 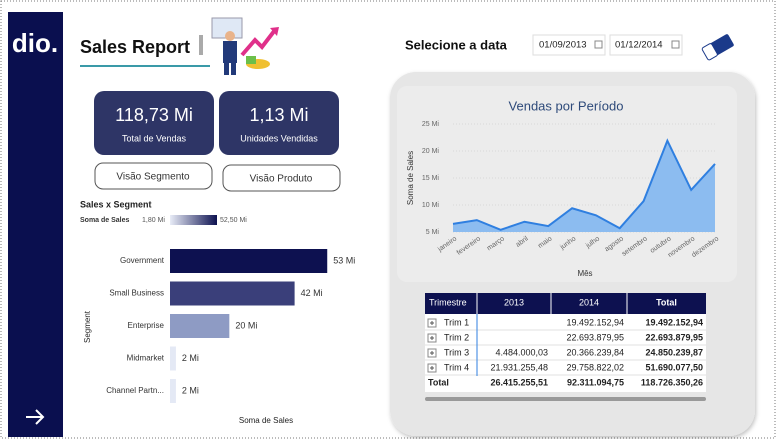 What do you see at coordinates (201, 45) in the screenshot?
I see `title-accent` at bounding box center [201, 45].